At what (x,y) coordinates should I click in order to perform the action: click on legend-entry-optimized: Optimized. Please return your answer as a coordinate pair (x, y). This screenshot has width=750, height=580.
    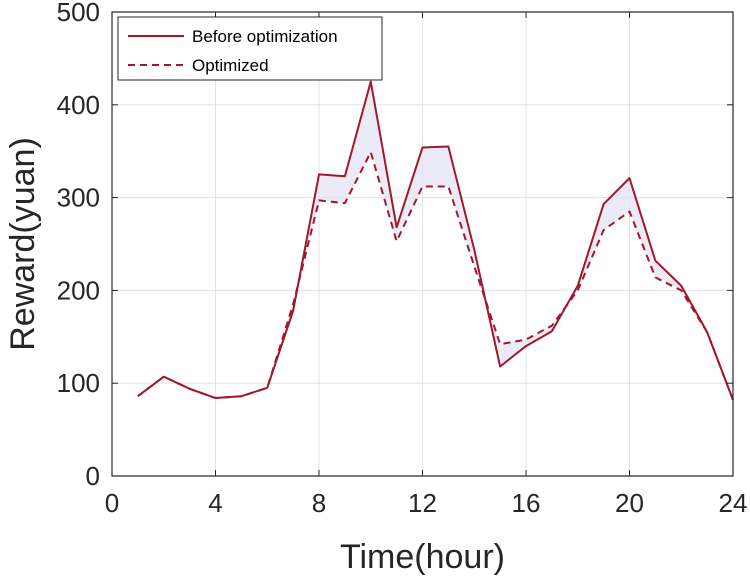
    Looking at the image, I should click on (230, 65).